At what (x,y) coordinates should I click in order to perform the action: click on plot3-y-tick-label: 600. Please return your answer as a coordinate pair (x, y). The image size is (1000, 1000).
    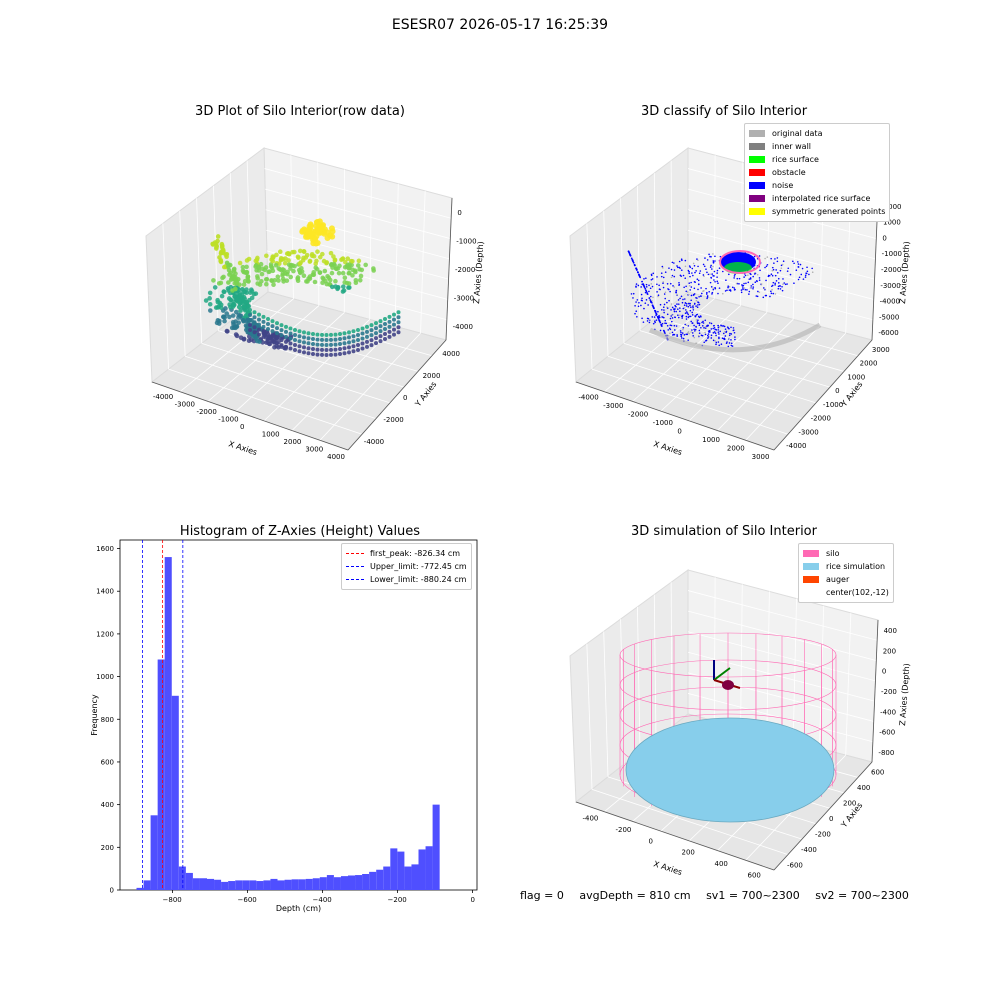
    Looking at the image, I should click on (107, 762).